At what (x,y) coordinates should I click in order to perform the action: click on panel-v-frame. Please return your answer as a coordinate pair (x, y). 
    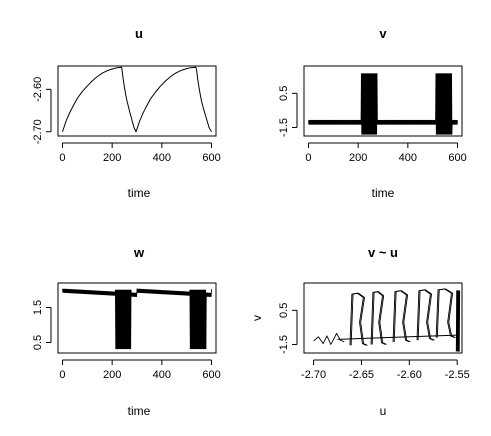
    Looking at the image, I should click on (383, 101).